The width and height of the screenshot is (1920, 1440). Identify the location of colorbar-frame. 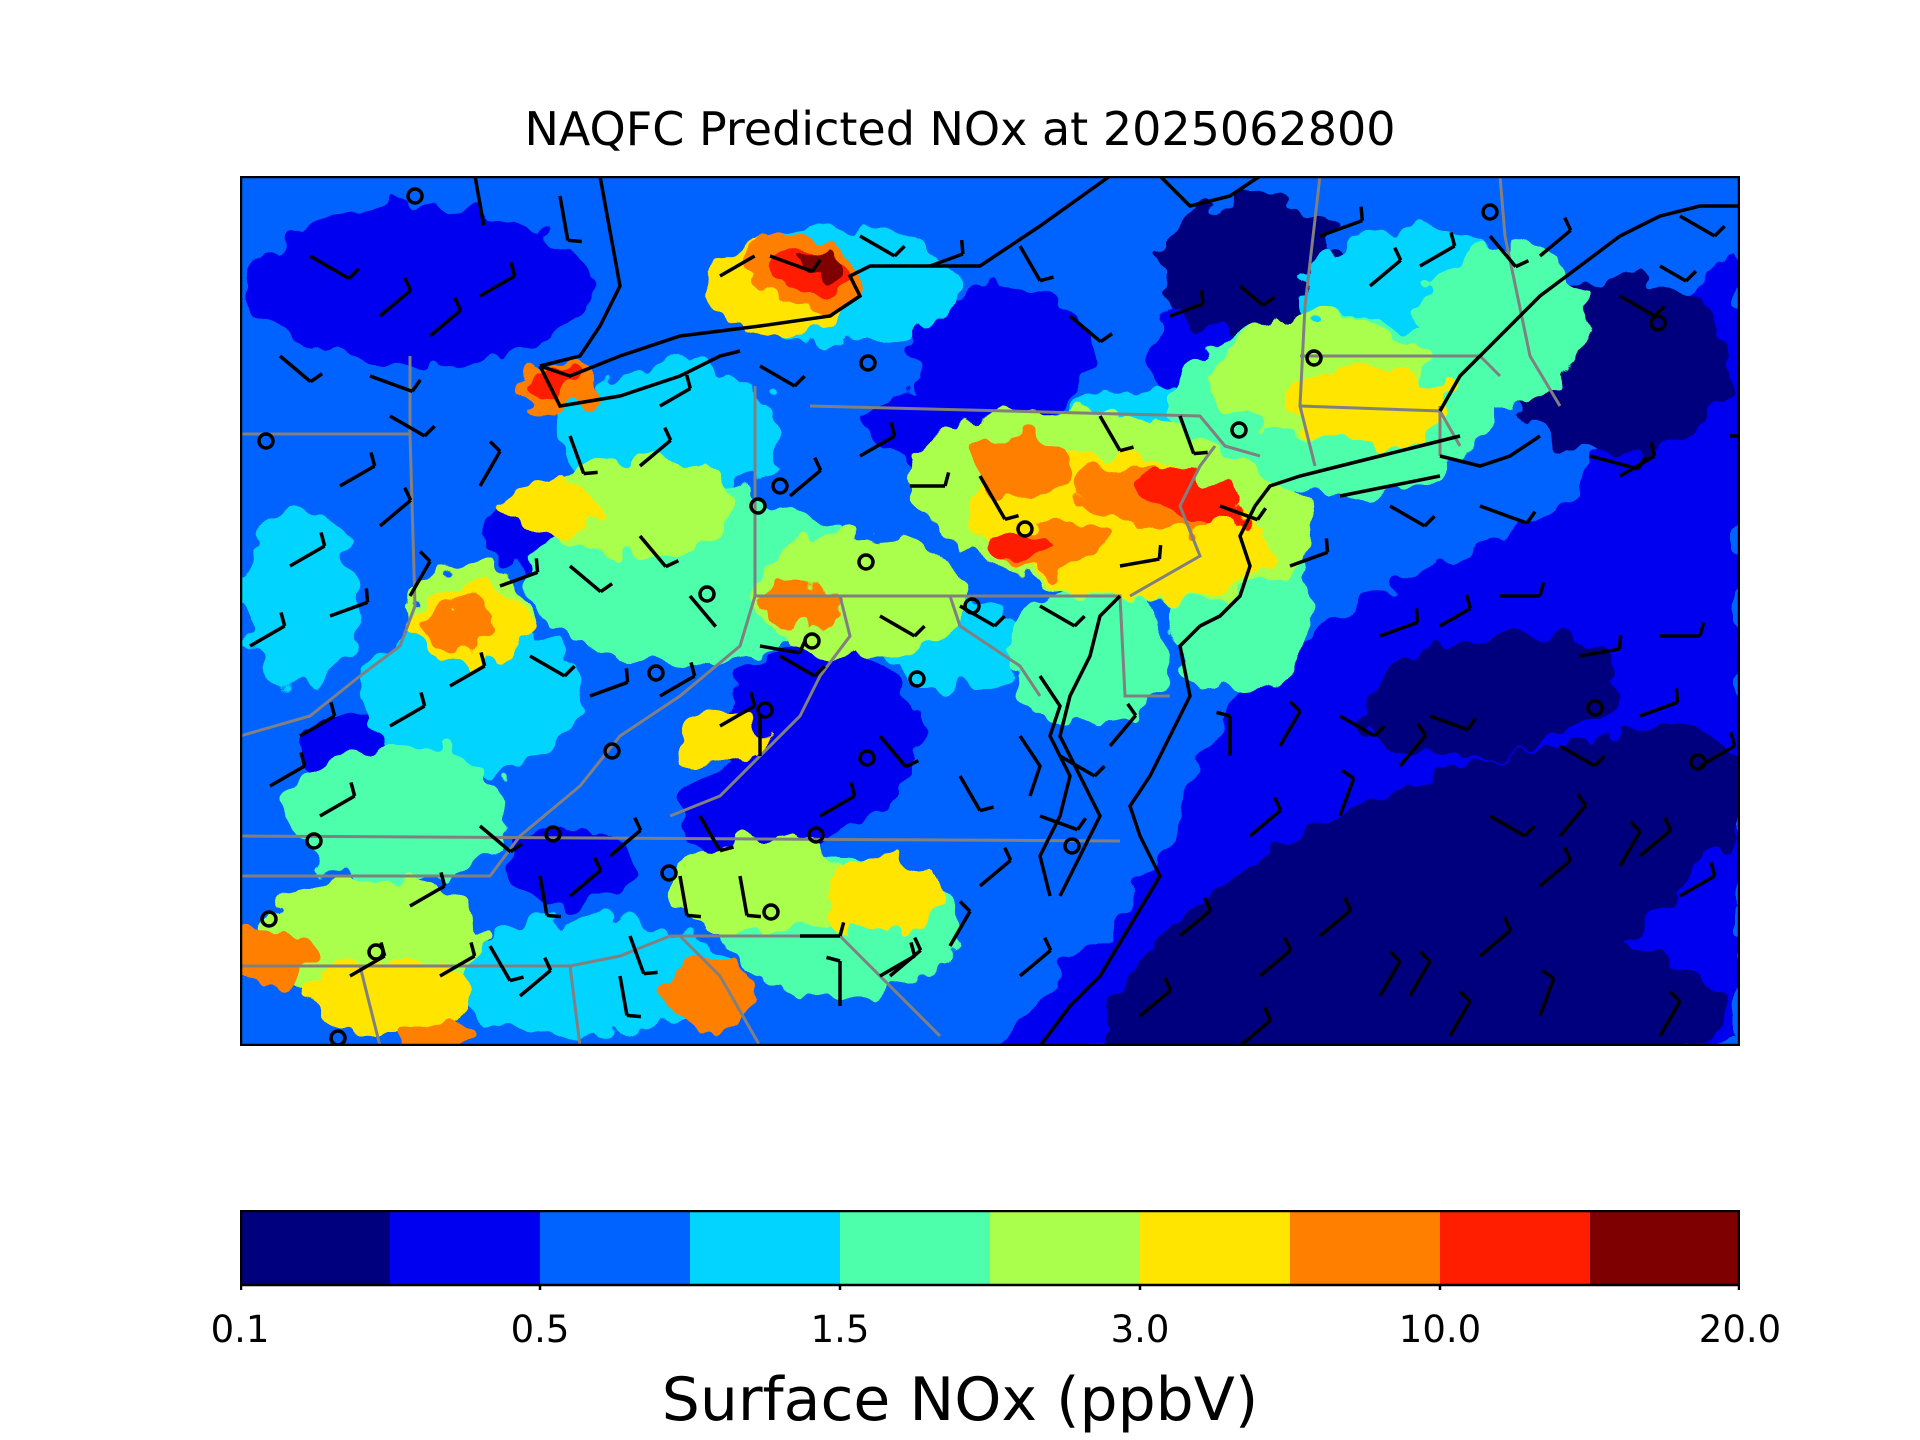
(990, 1248).